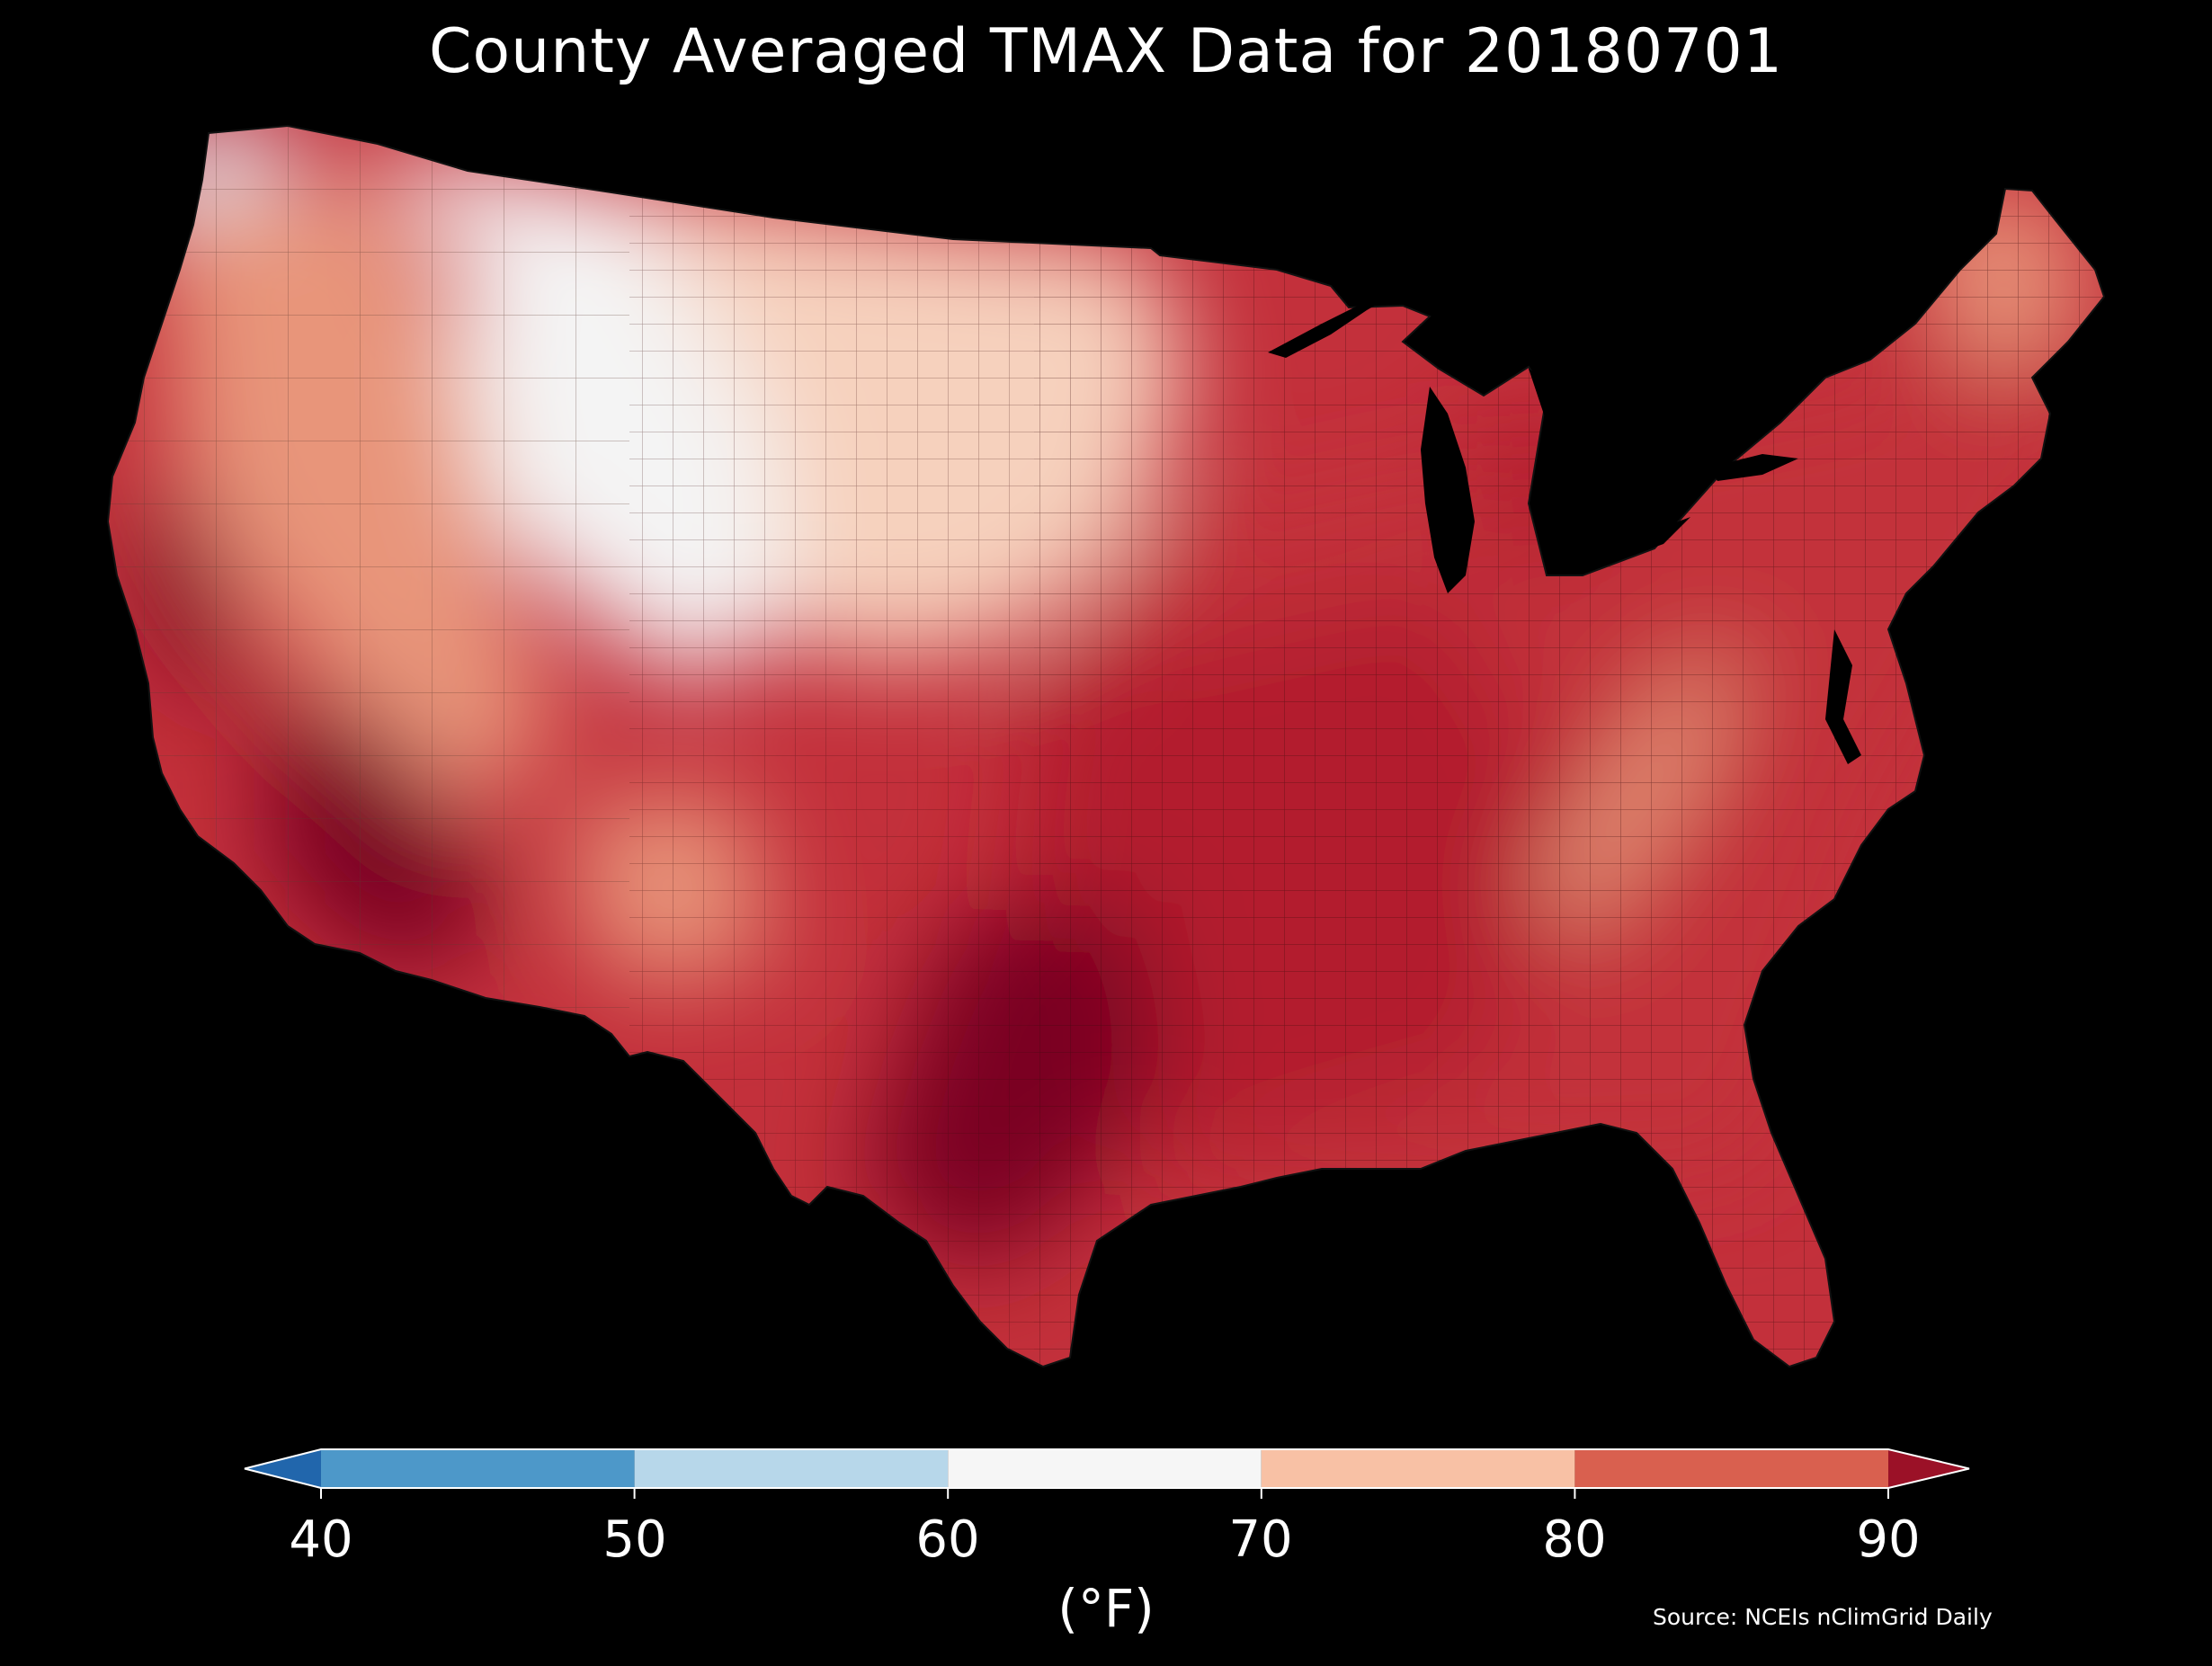 The image size is (2212, 1666). Describe the element at coordinates (1448, 490) in the screenshot. I see `lake-michigan` at that location.